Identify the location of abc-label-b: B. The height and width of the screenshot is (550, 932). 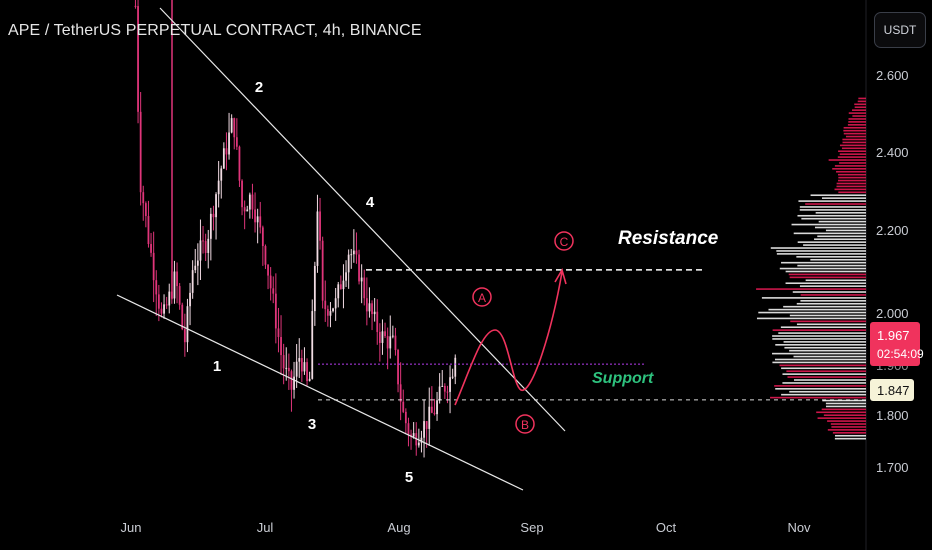
(525, 424).